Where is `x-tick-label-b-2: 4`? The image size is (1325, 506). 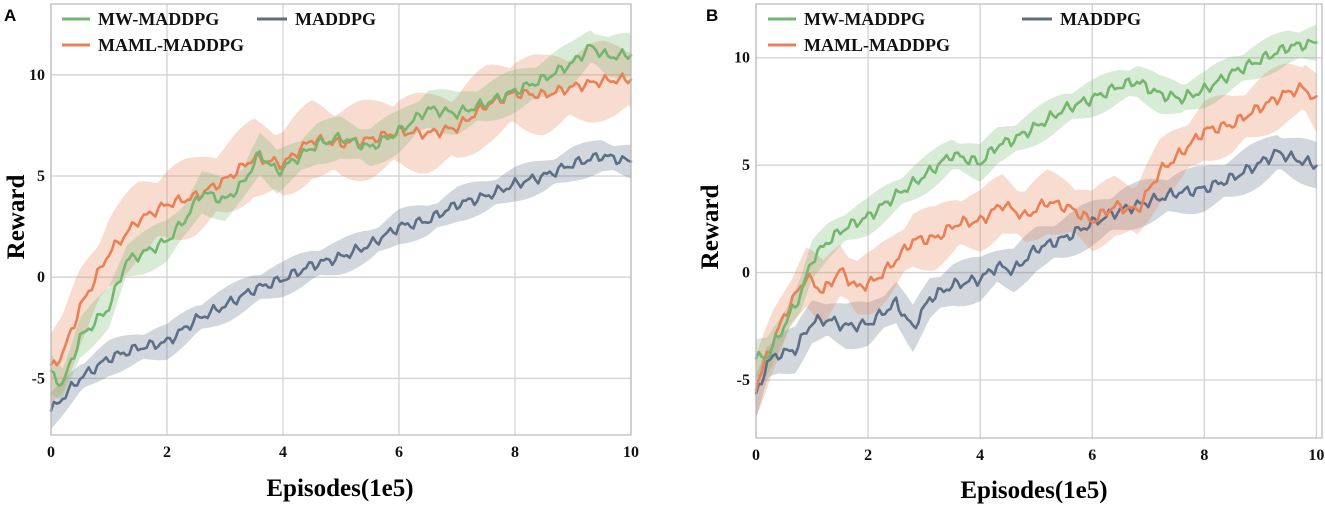 x-tick-label-b-2: 4 is located at coordinates (980, 455).